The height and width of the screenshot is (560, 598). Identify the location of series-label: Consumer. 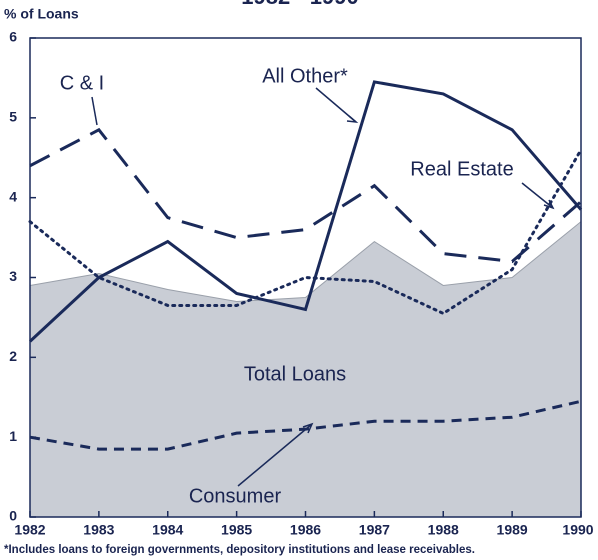
(235, 496).